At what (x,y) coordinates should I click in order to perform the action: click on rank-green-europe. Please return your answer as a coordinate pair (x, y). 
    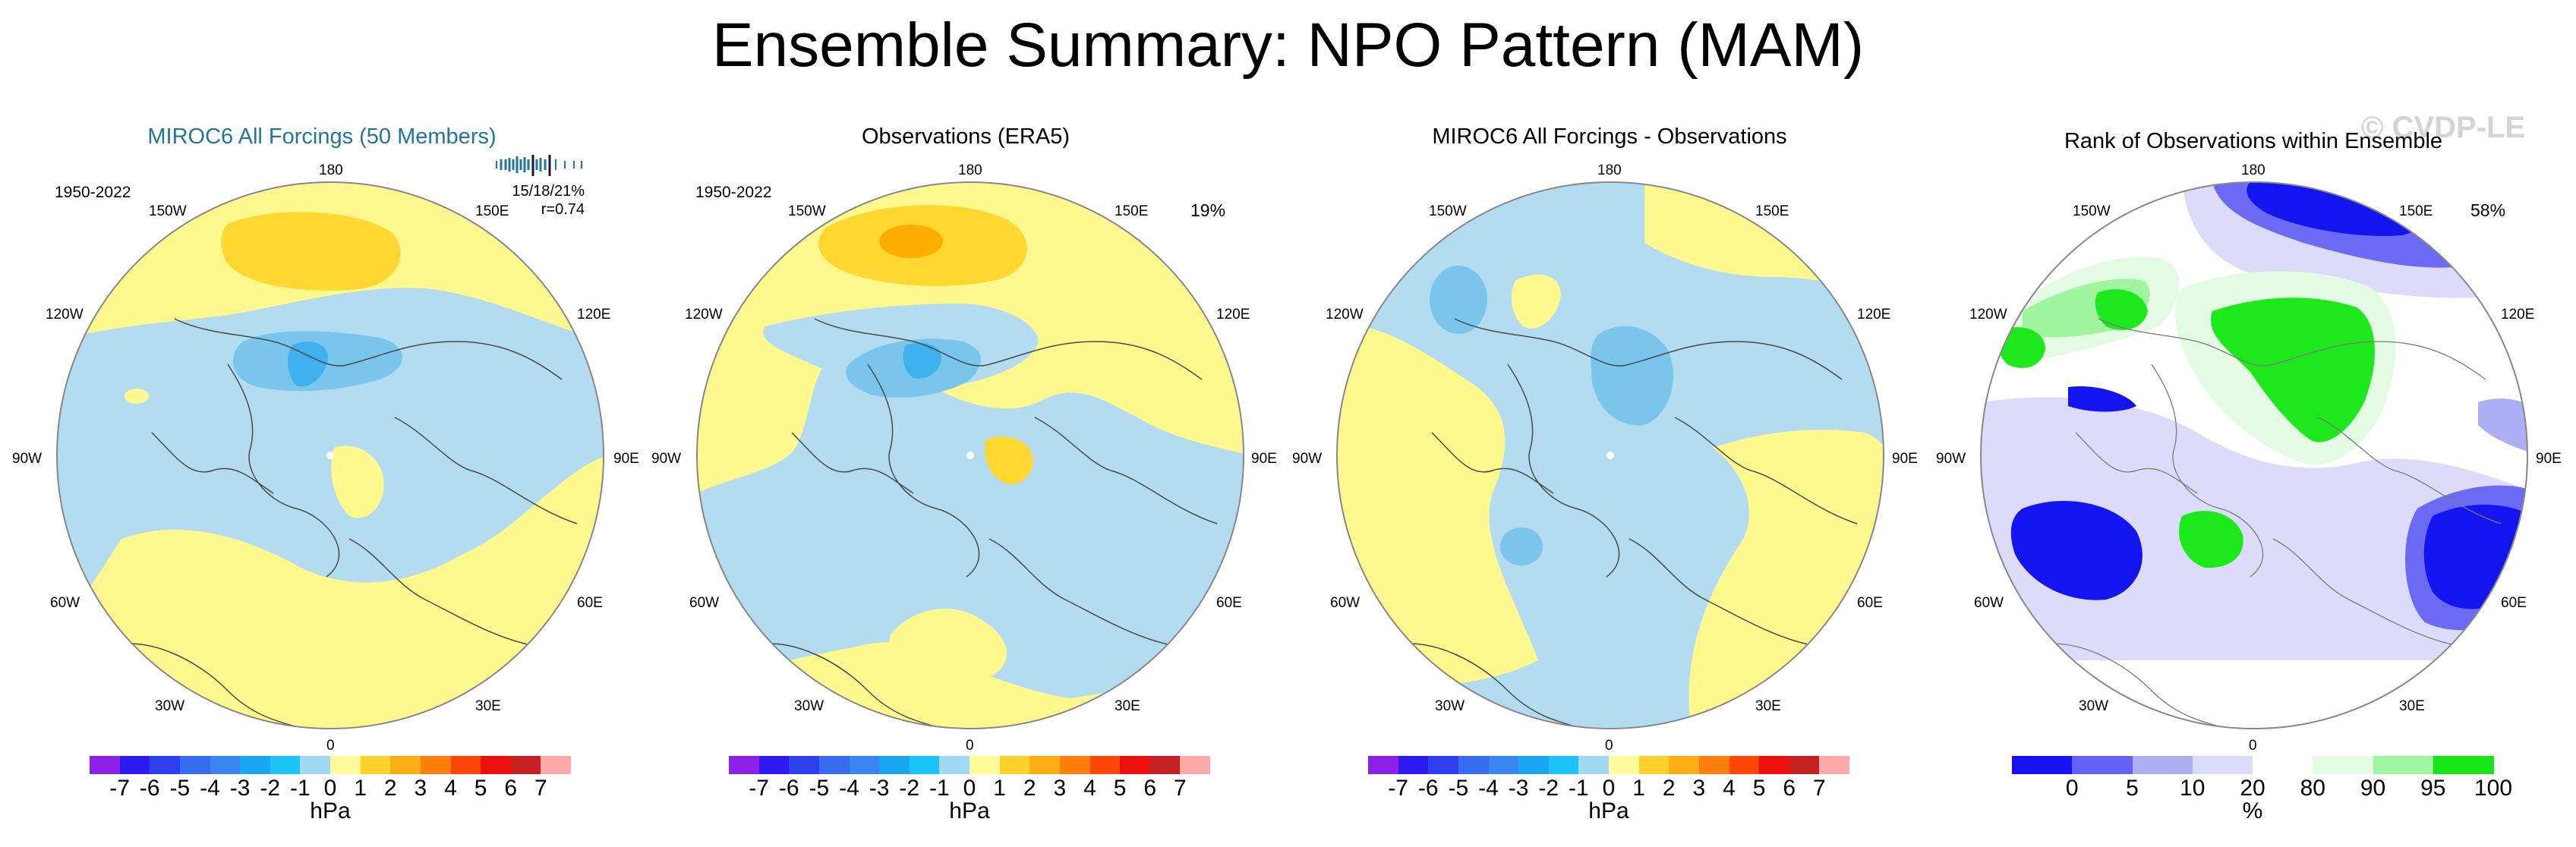
    Looking at the image, I should click on (2211, 539).